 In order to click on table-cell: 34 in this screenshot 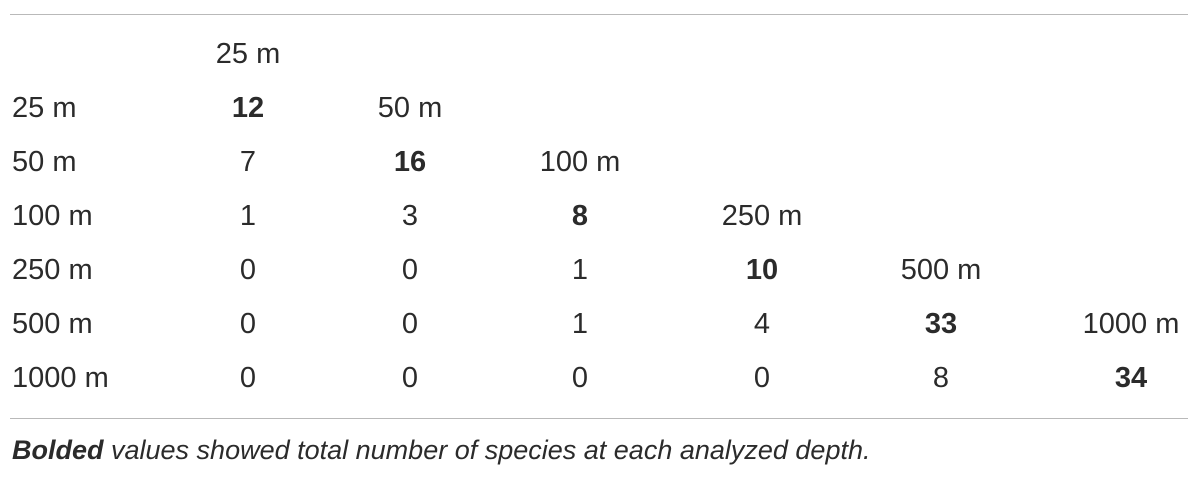, I will do `click(1131, 378)`.